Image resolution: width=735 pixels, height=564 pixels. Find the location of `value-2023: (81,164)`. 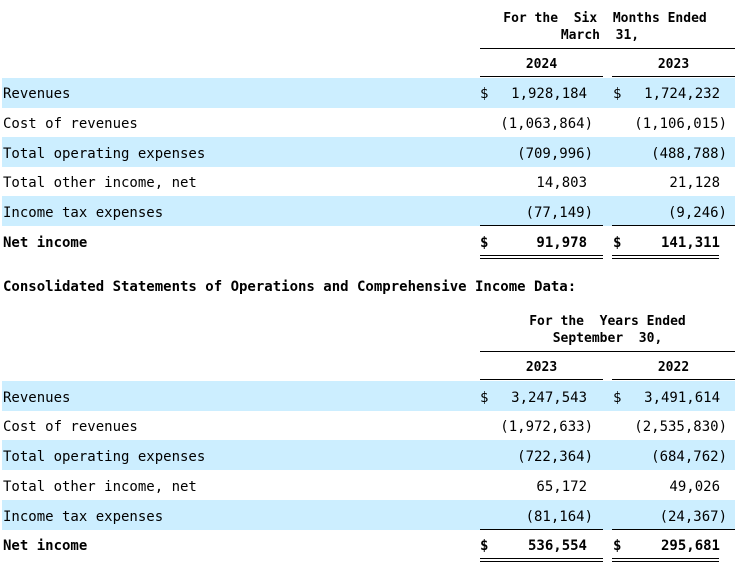

value-2023: (81,164) is located at coordinates (559, 517).